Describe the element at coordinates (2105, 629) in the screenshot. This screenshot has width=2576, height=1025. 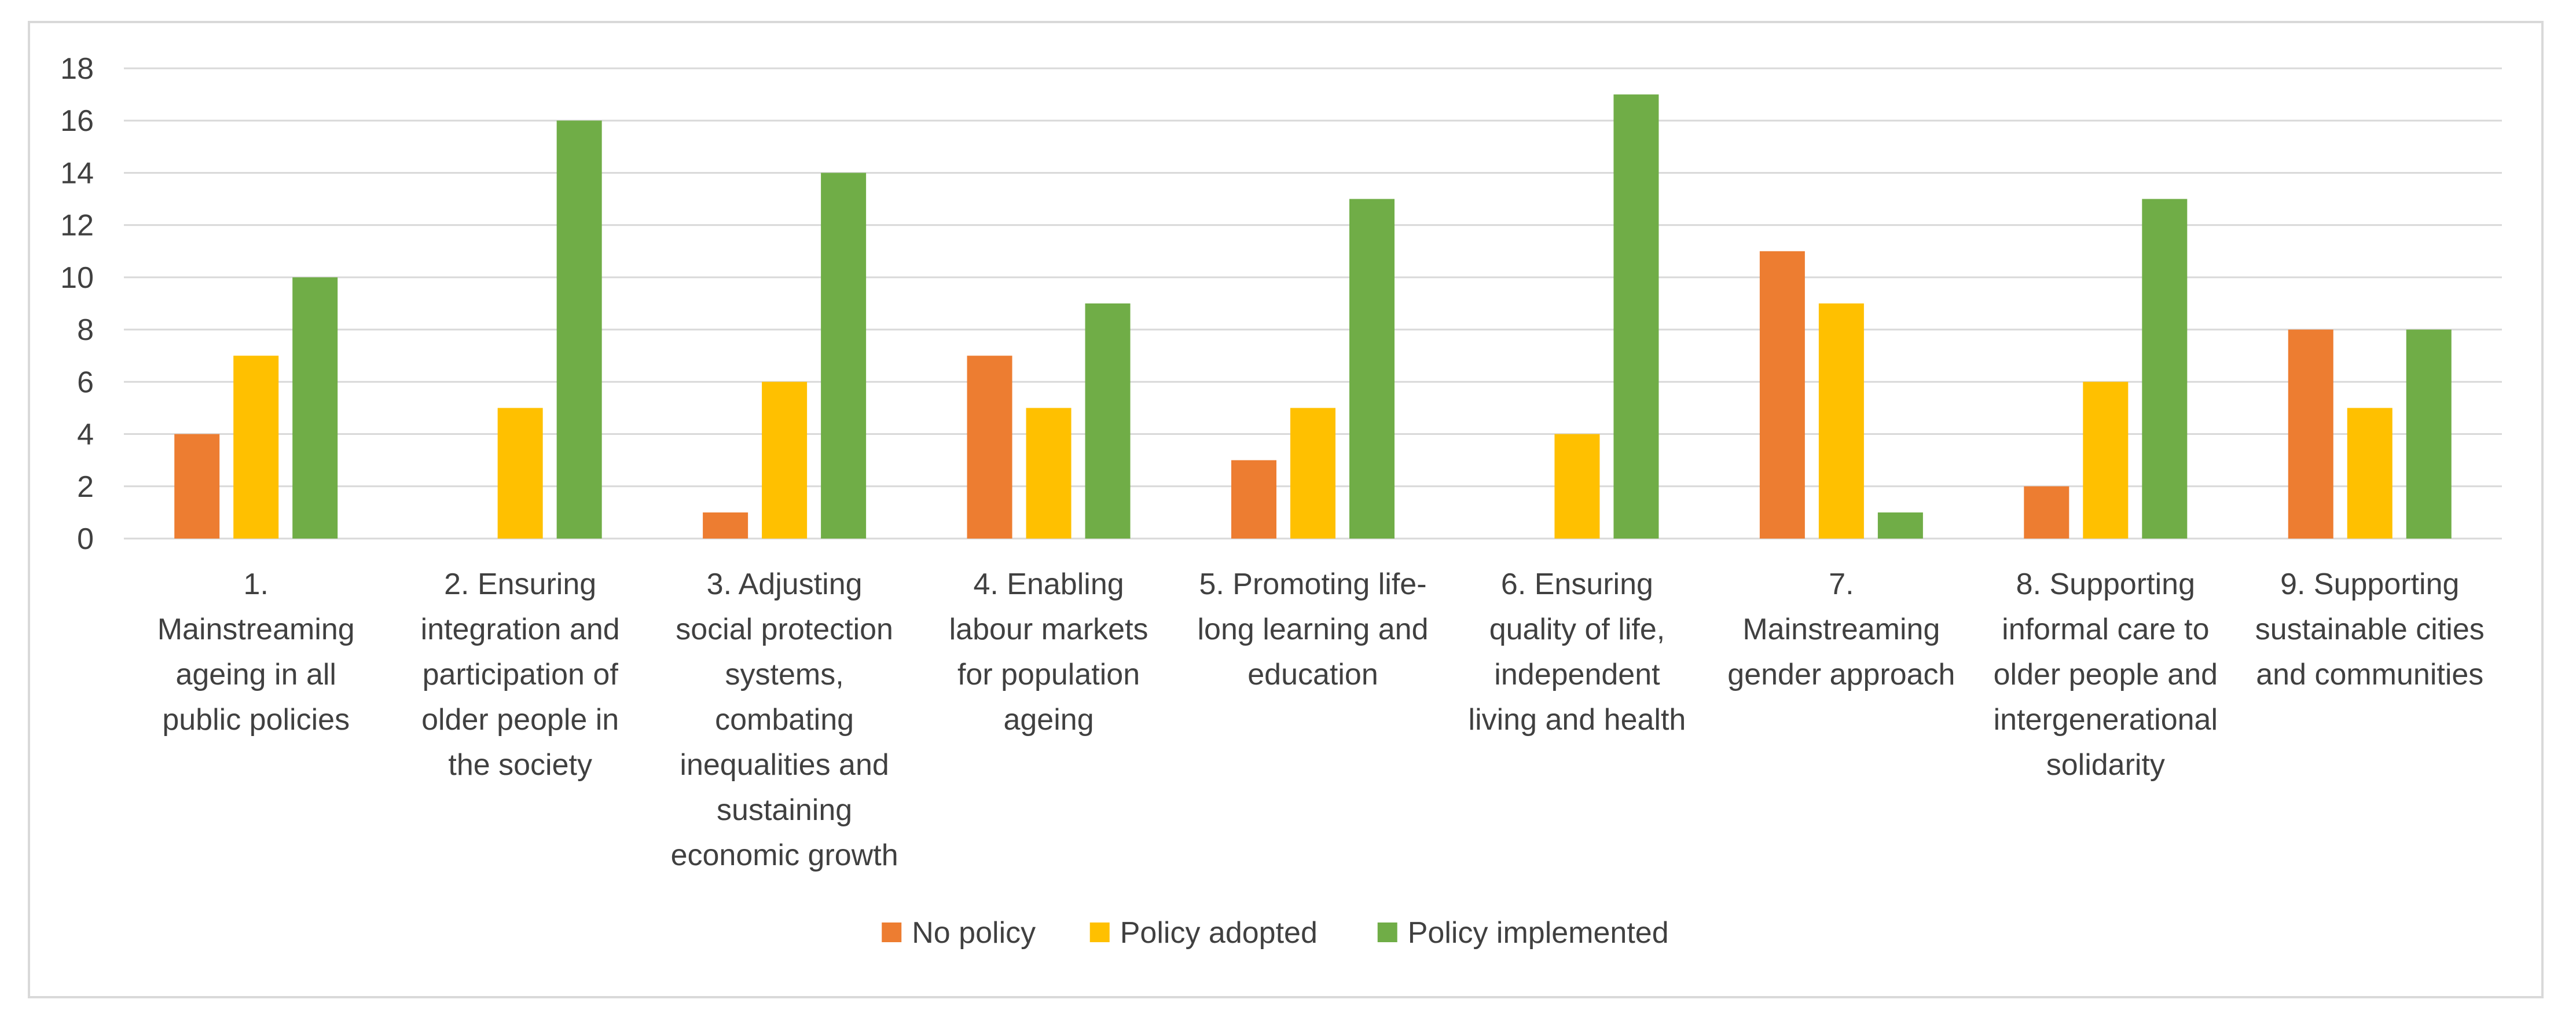
I see `x-category-label-line: informal care to` at that location.